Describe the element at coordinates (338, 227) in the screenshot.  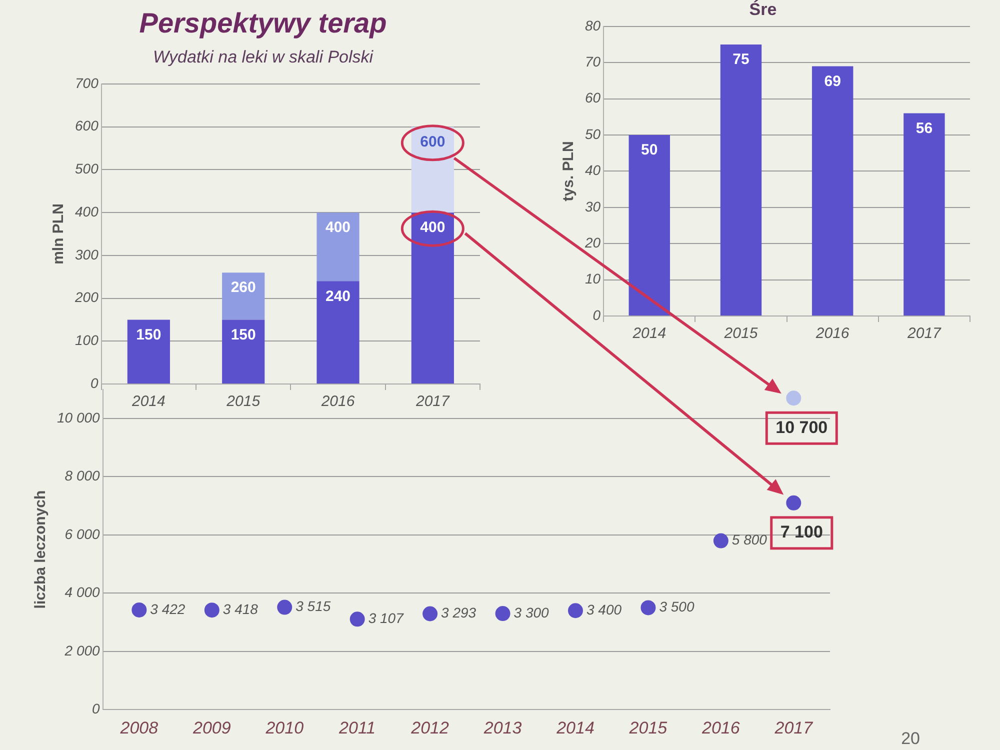
I see `total-label: 400` at that location.